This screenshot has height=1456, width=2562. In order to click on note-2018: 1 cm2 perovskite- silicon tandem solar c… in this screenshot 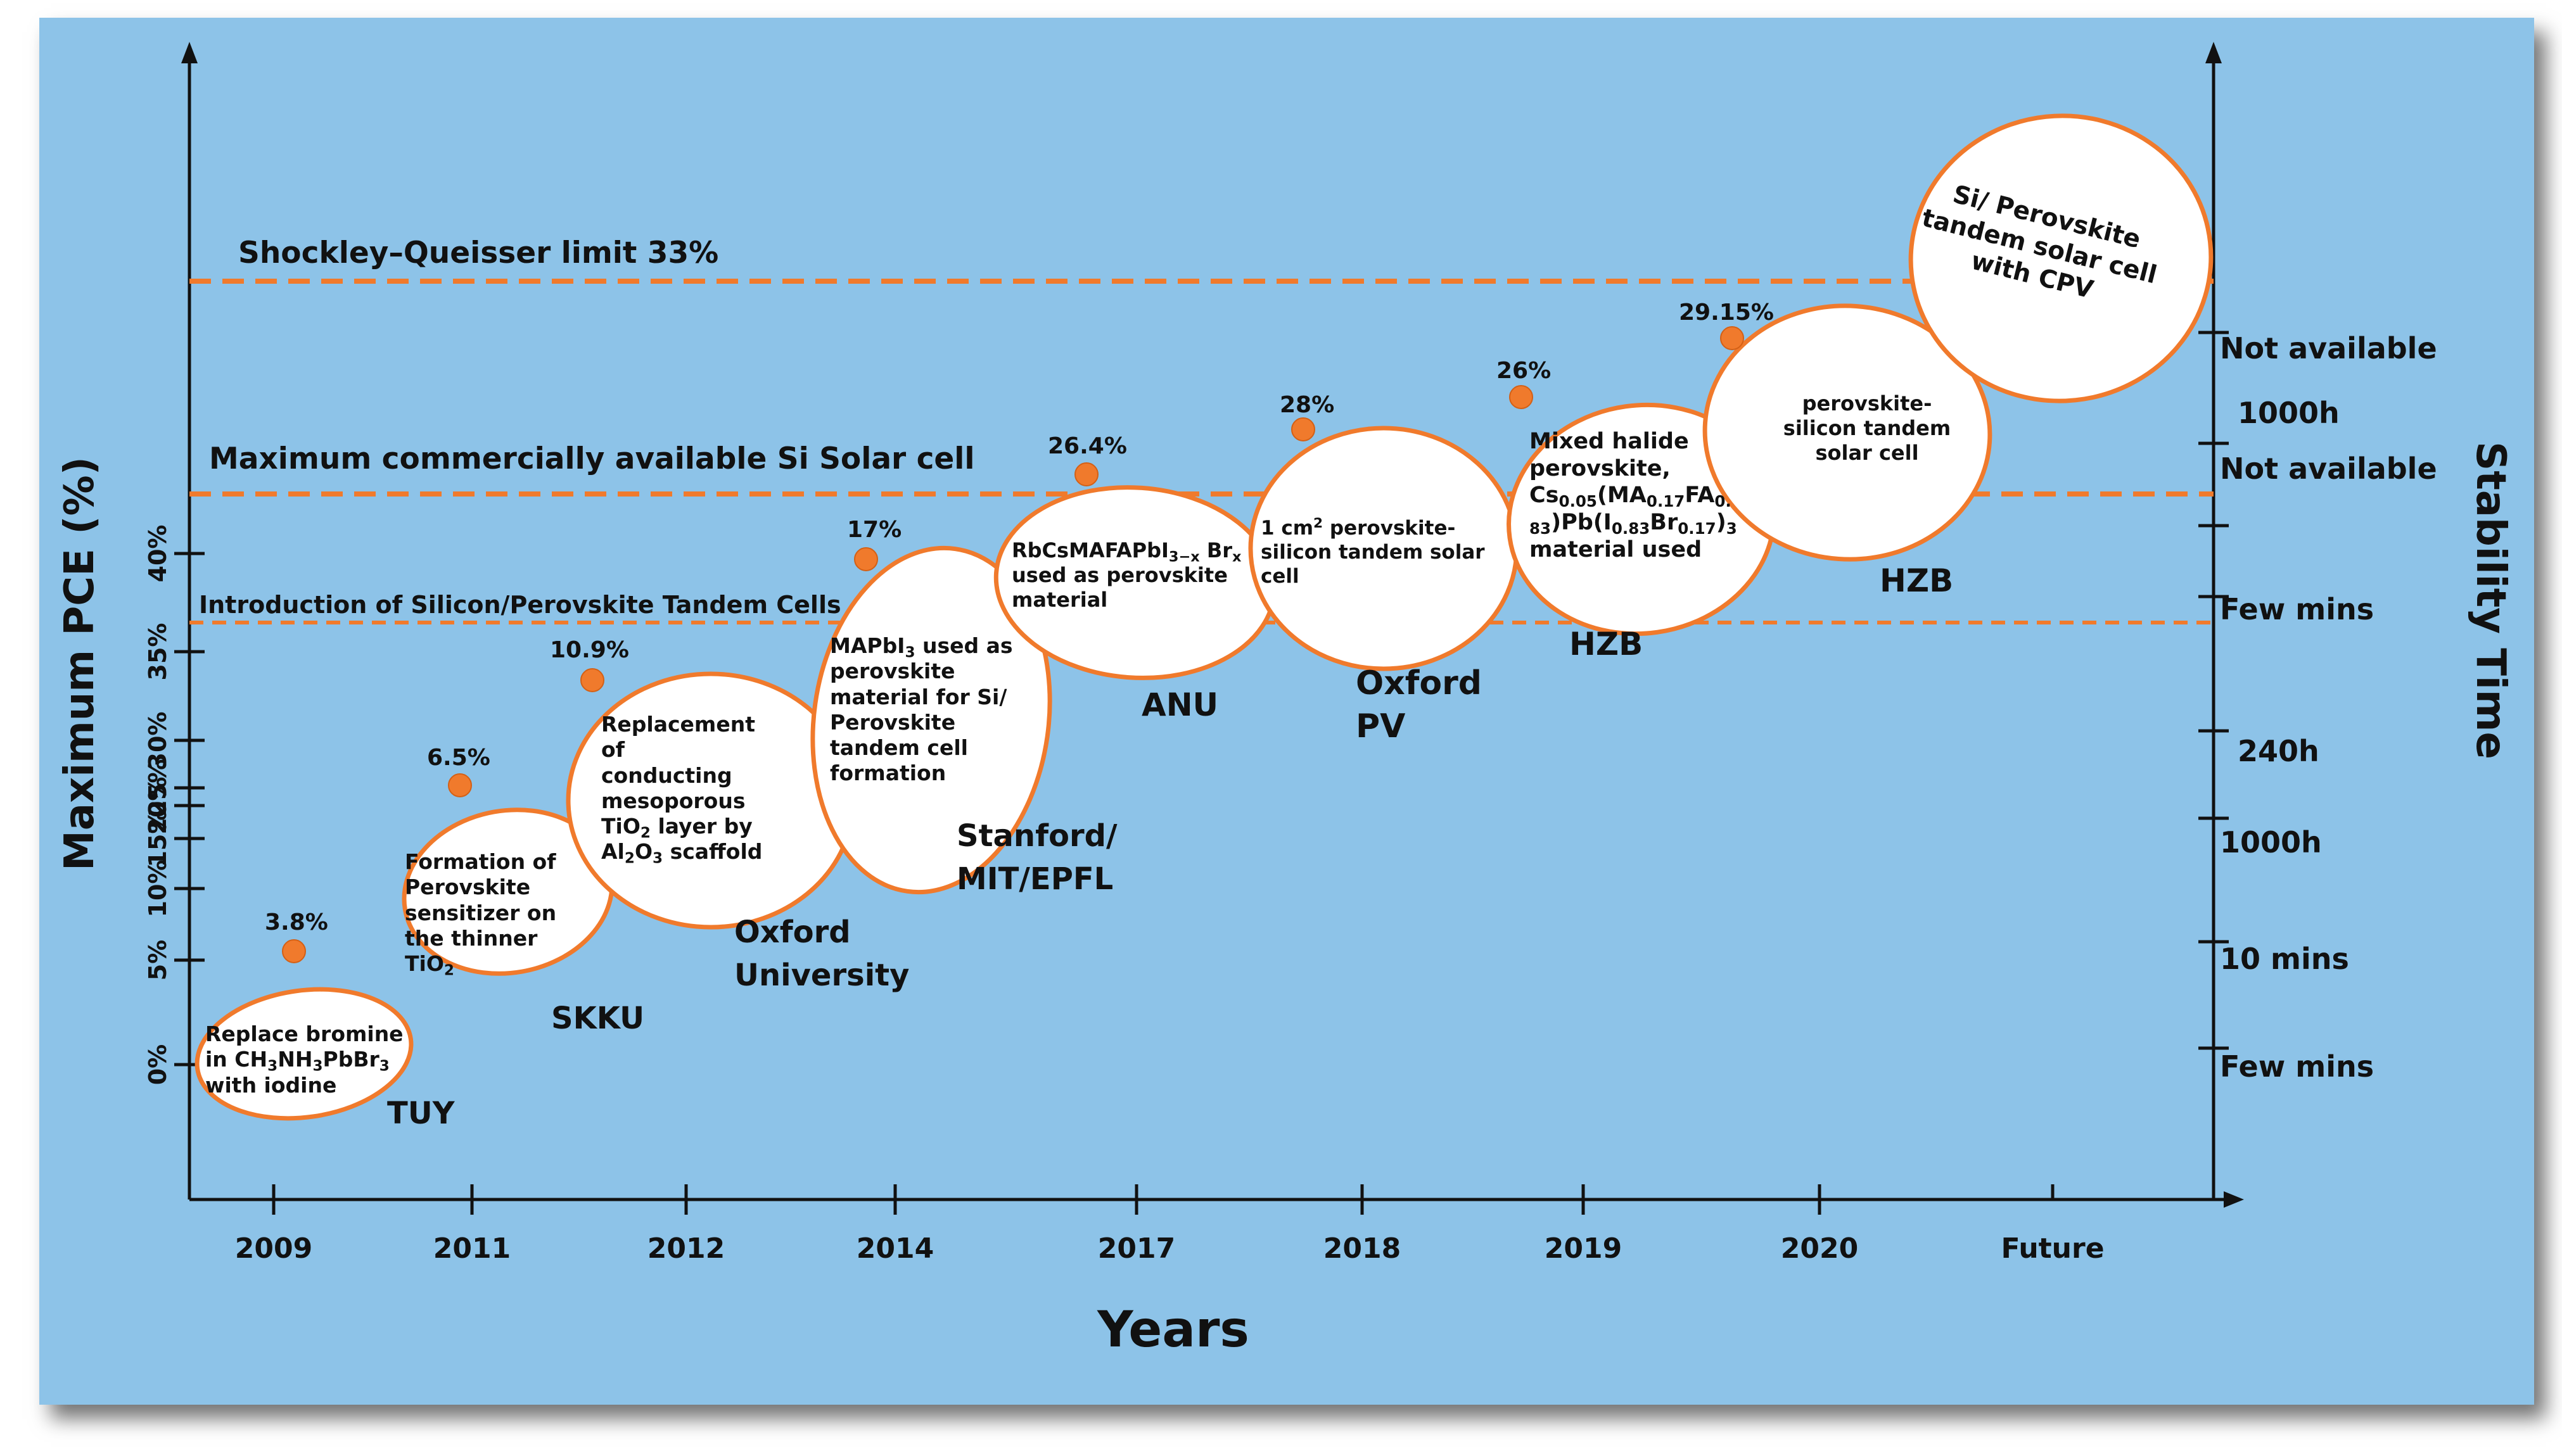, I will do `click(1373, 552)`.